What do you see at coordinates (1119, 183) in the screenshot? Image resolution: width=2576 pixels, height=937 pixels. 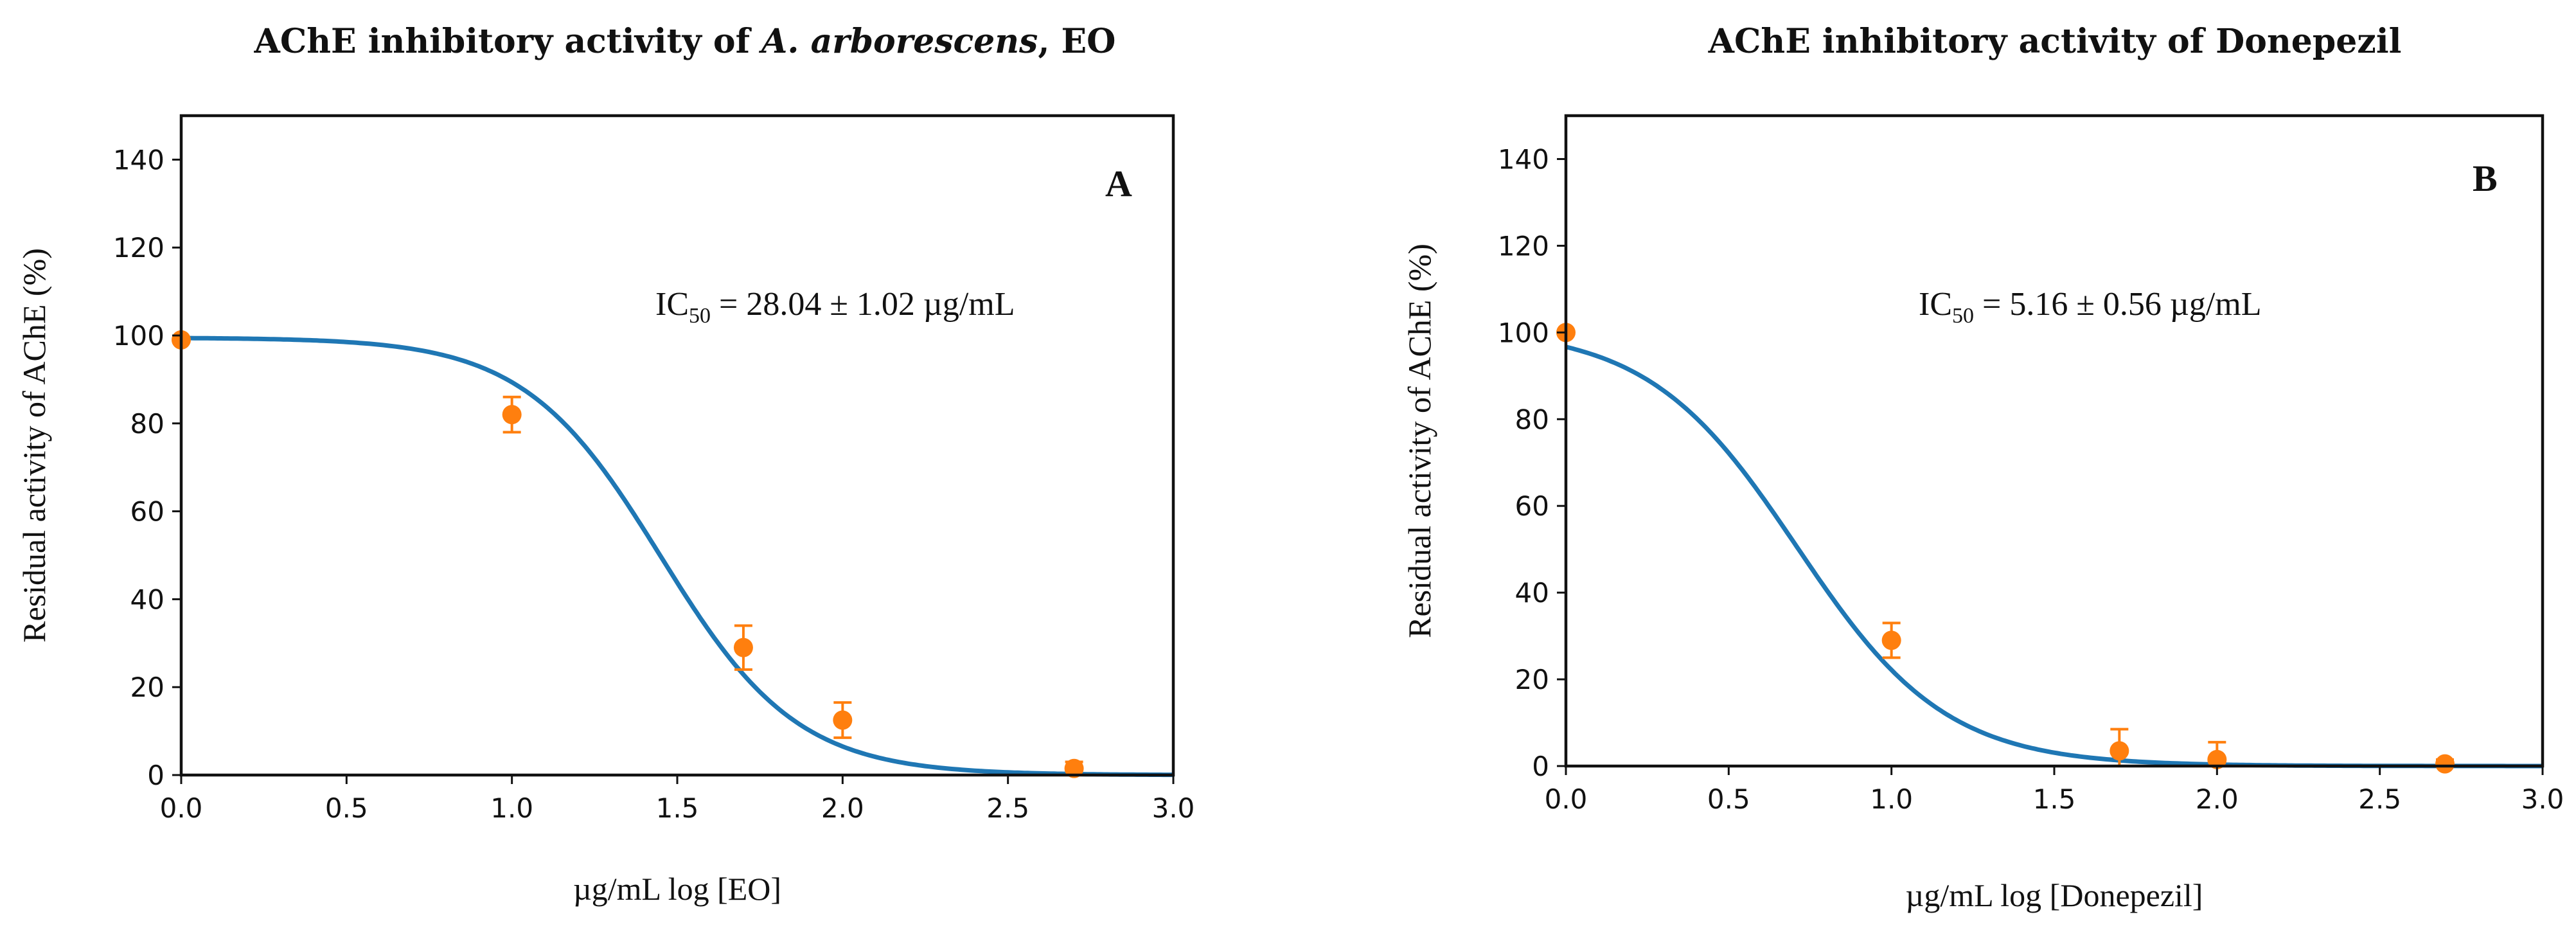 I see `panel-letter: A` at bounding box center [1119, 183].